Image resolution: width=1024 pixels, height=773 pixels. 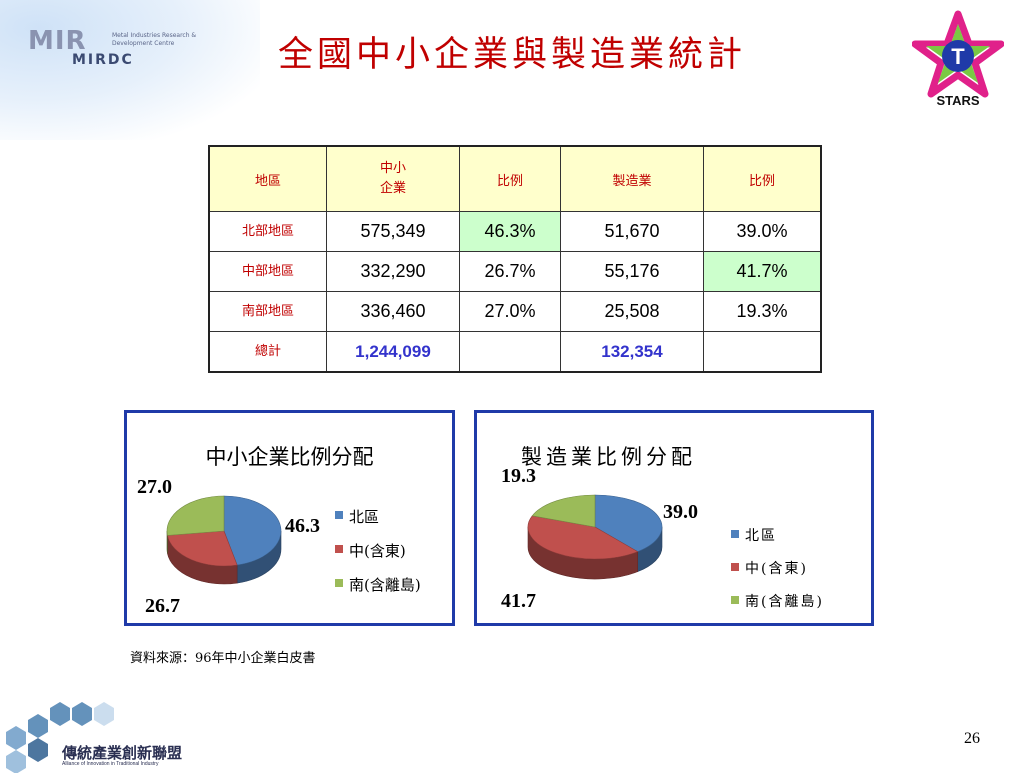 What do you see at coordinates (57, 41) in the screenshot?
I see `logo-main-text: MIR` at bounding box center [57, 41].